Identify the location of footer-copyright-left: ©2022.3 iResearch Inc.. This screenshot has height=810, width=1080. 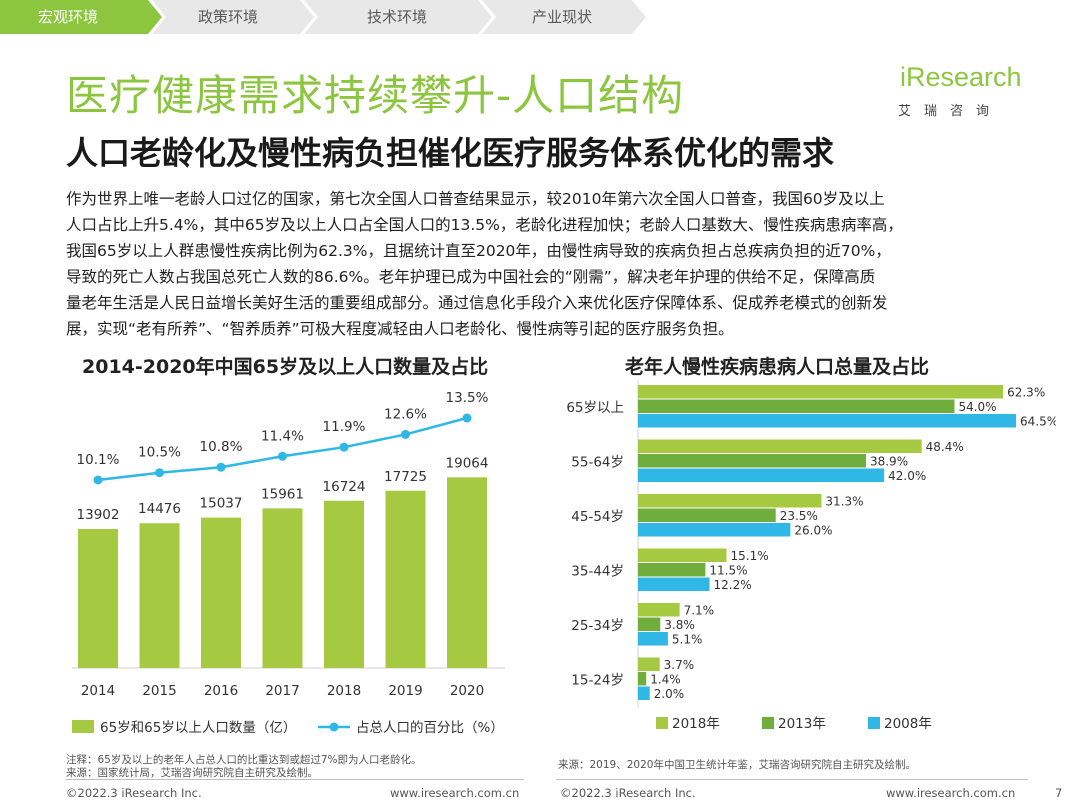
(134, 793).